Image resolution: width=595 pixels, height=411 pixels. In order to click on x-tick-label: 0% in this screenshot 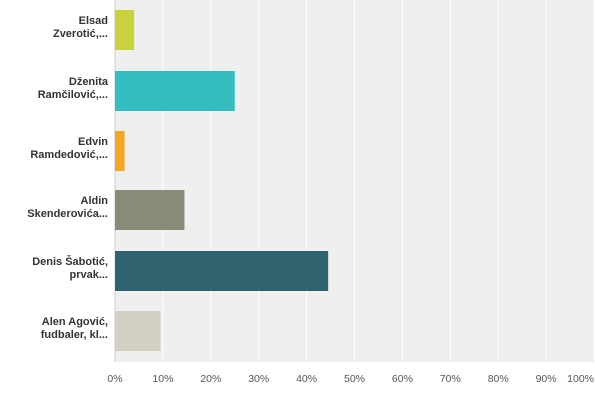, I will do `click(114, 379)`.